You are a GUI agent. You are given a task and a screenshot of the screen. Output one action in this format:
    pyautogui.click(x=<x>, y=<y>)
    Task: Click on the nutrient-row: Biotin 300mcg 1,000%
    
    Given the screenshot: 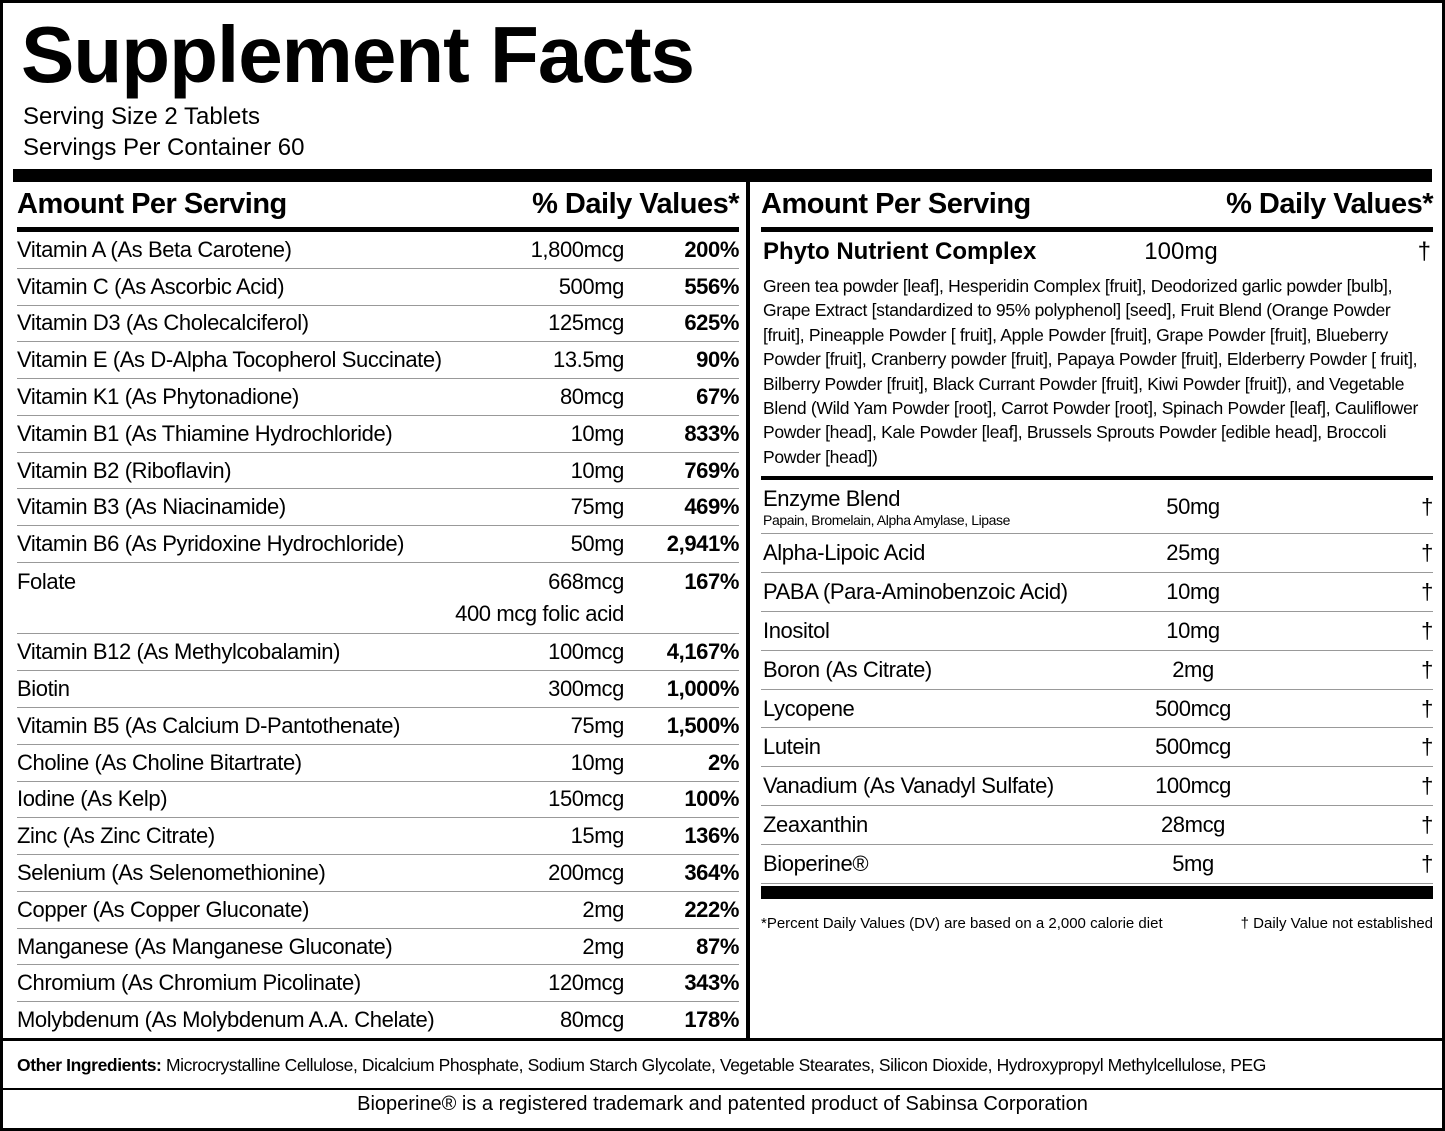 What is the action you would take?
    pyautogui.click(x=378, y=689)
    